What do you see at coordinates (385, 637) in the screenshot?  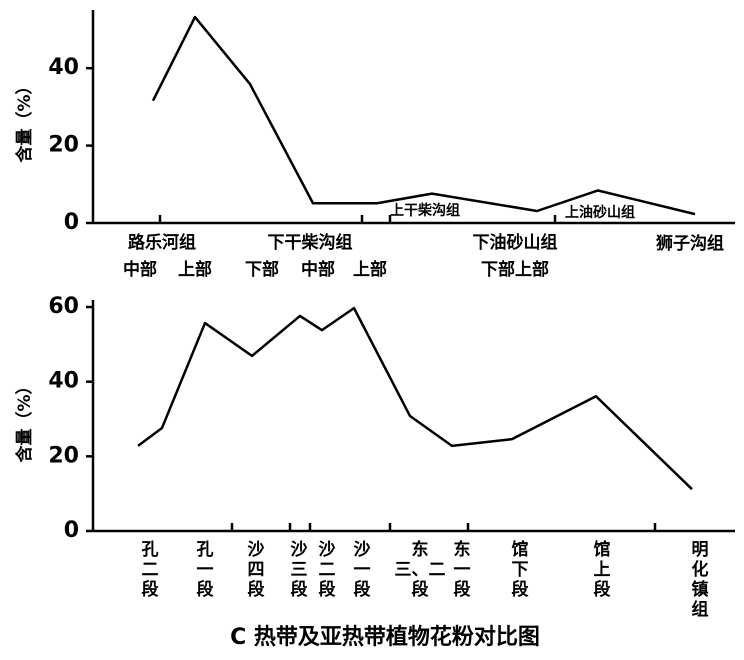 I see `caption: C 热带及亚热带植物花粉对比图` at bounding box center [385, 637].